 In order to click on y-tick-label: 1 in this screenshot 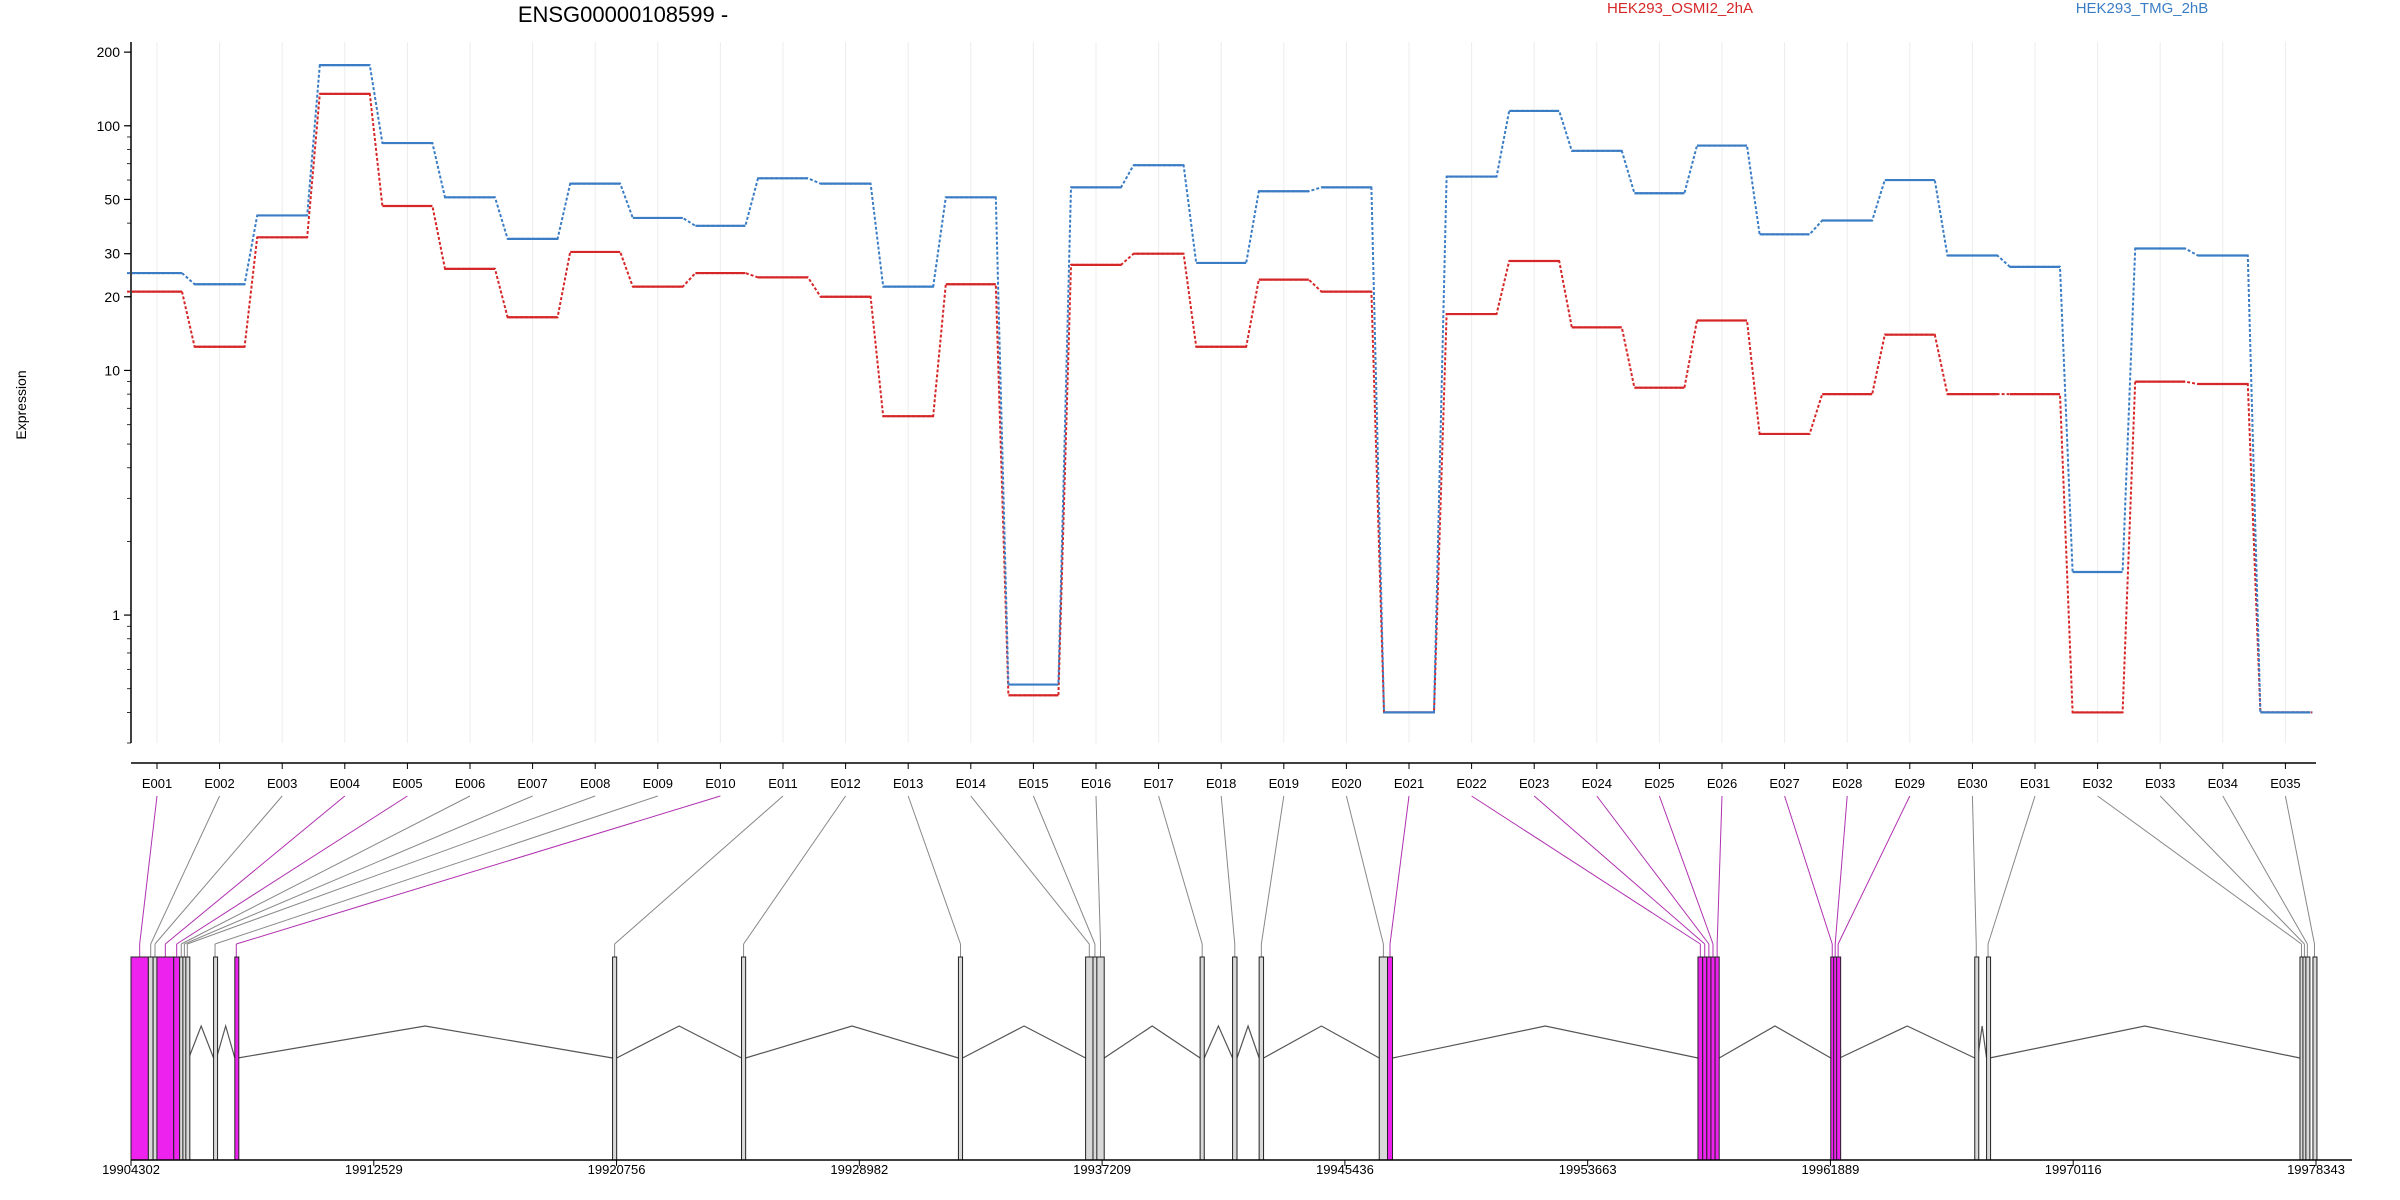, I will do `click(116, 615)`.